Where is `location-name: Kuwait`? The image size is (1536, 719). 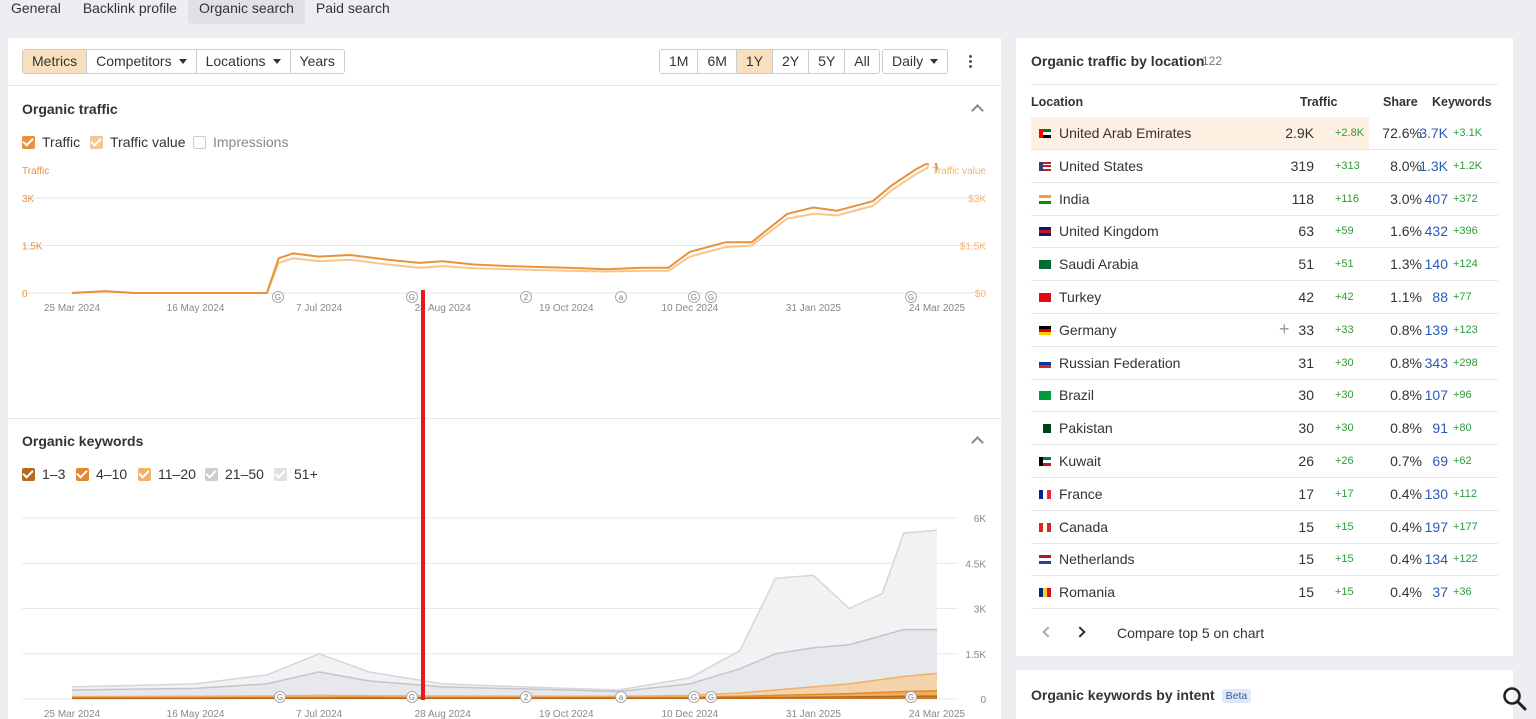
location-name: Kuwait is located at coordinates (1080, 461).